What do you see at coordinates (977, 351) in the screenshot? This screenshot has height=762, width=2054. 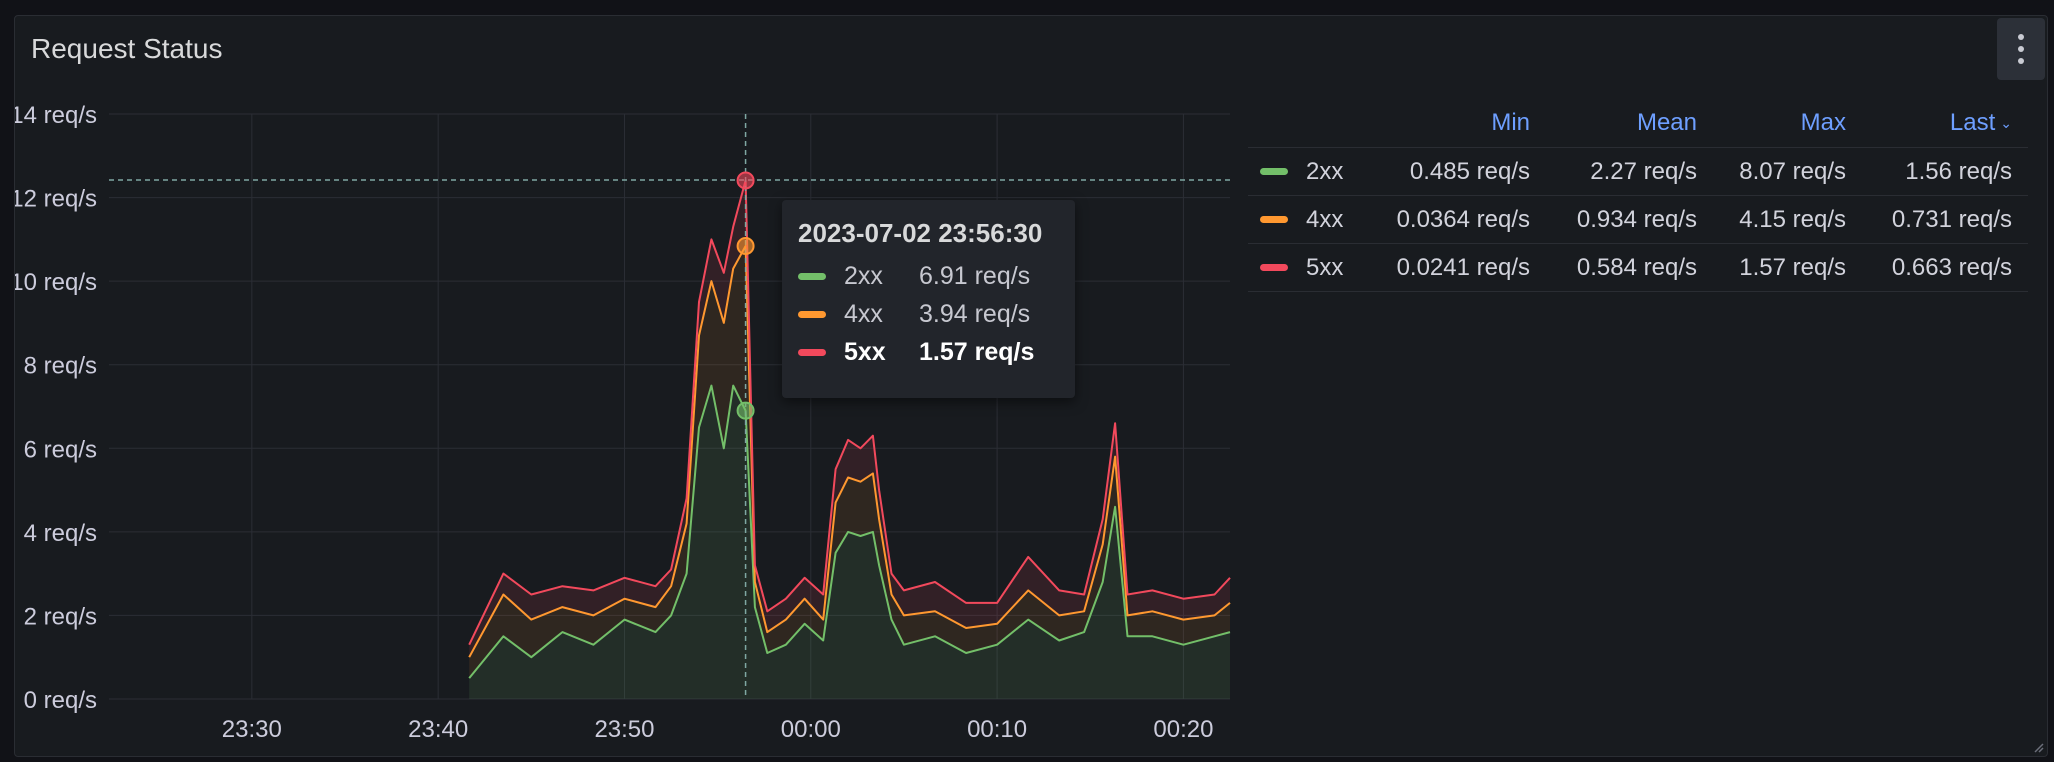 I see `tooltip-series-value: 1.57 req/s` at bounding box center [977, 351].